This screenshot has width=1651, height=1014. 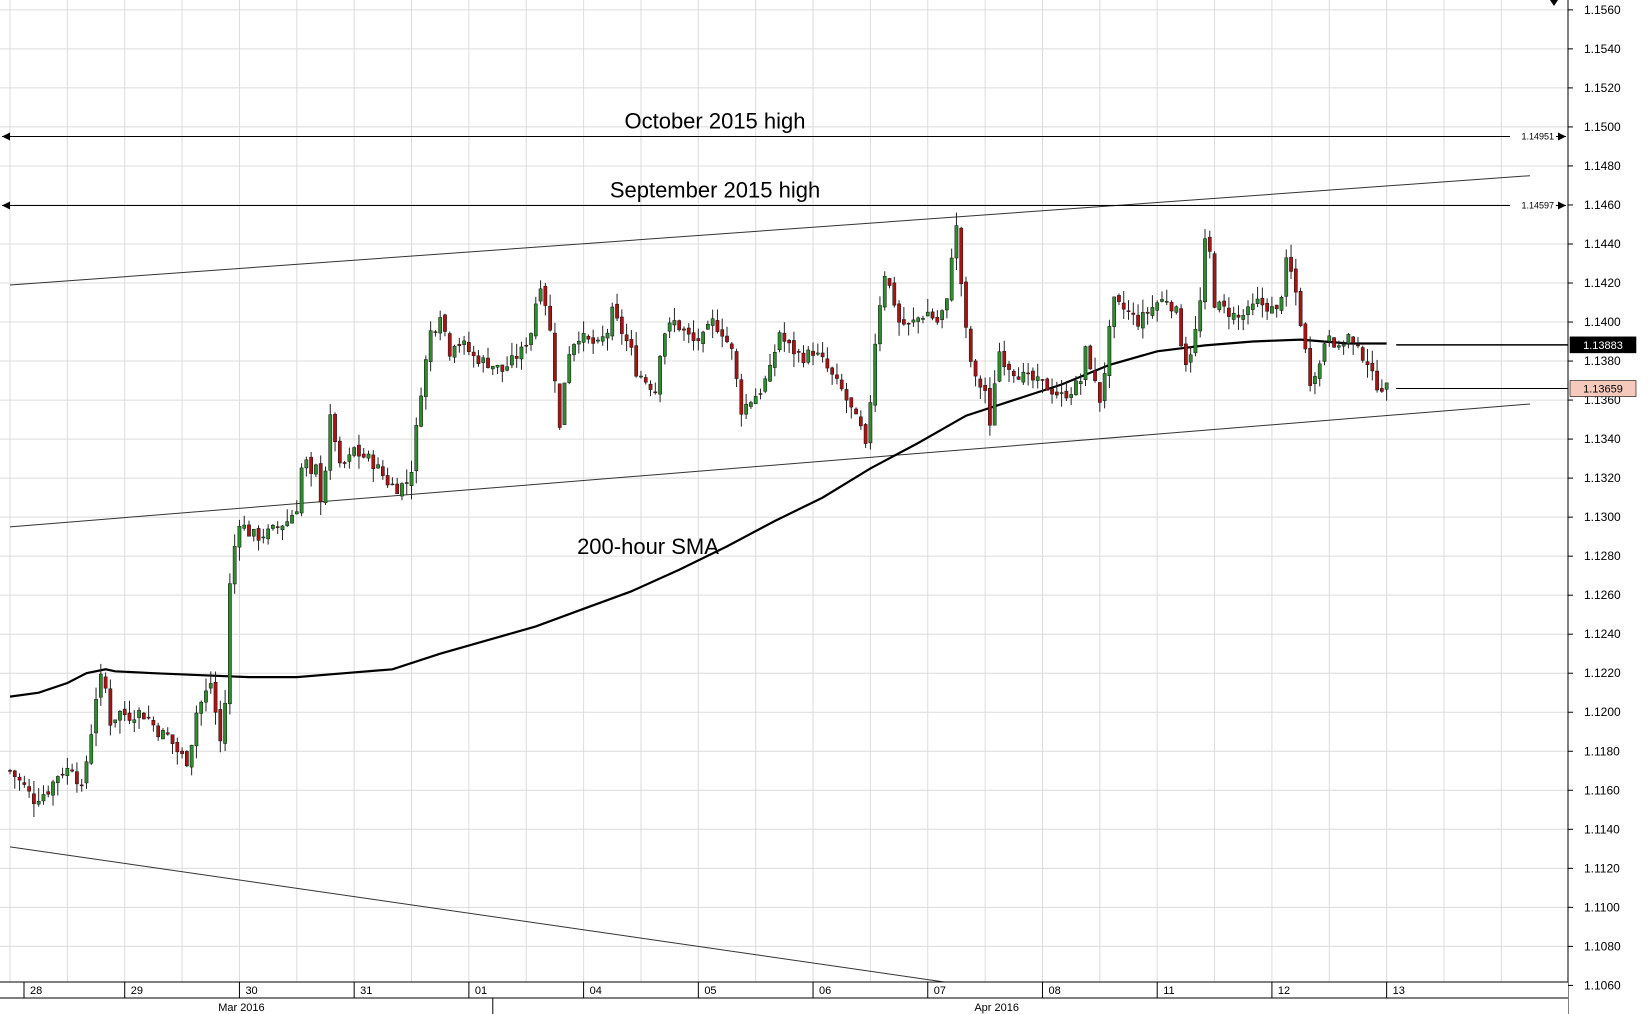 I want to click on trendline, so click(x=770, y=230).